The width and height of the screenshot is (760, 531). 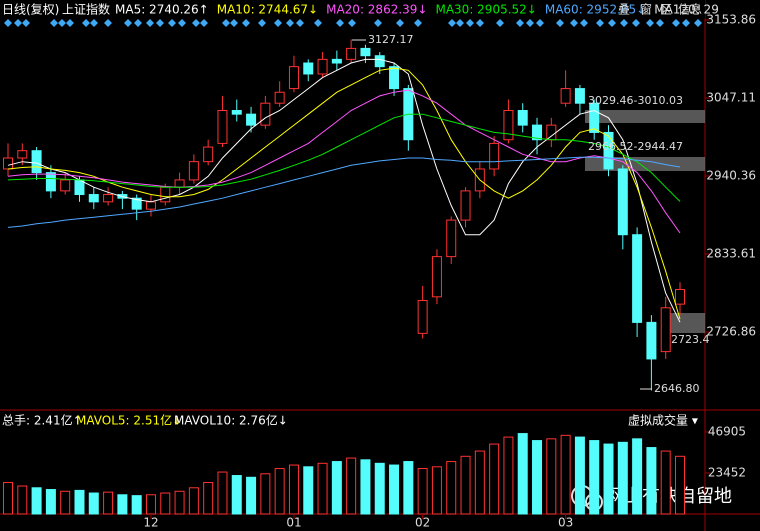 I want to click on legend-entry: MA10: 2744.67↓, so click(x=267, y=10).